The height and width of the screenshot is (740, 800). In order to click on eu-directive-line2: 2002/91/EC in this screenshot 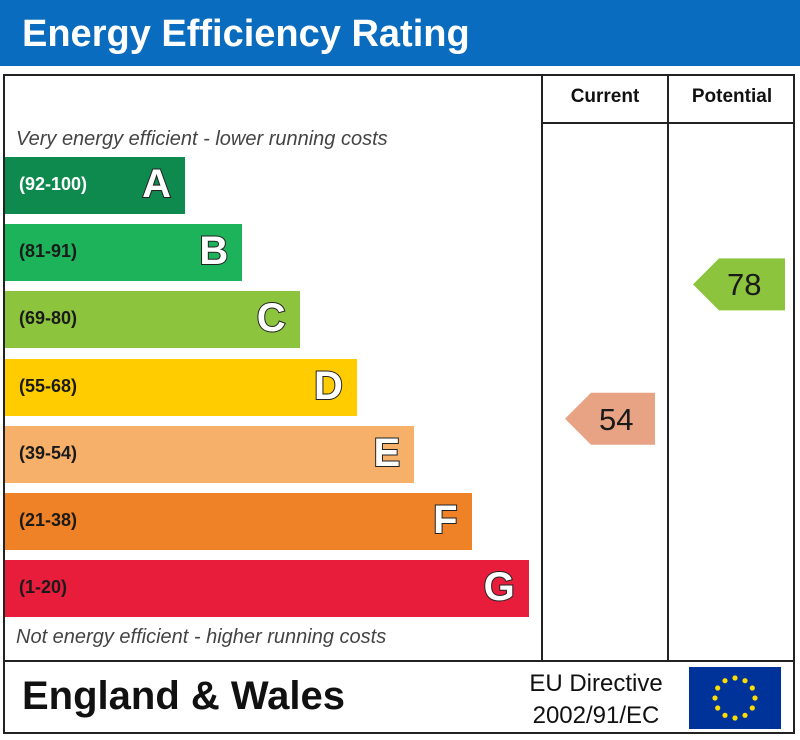, I will do `click(596, 715)`.